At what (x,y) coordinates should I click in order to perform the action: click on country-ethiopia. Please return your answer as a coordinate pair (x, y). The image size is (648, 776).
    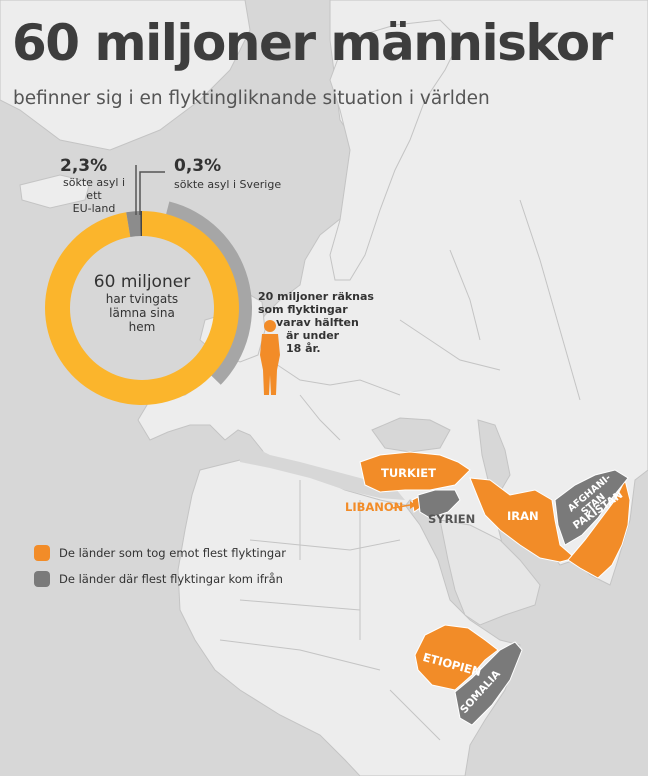
    Looking at the image, I should click on (456, 657).